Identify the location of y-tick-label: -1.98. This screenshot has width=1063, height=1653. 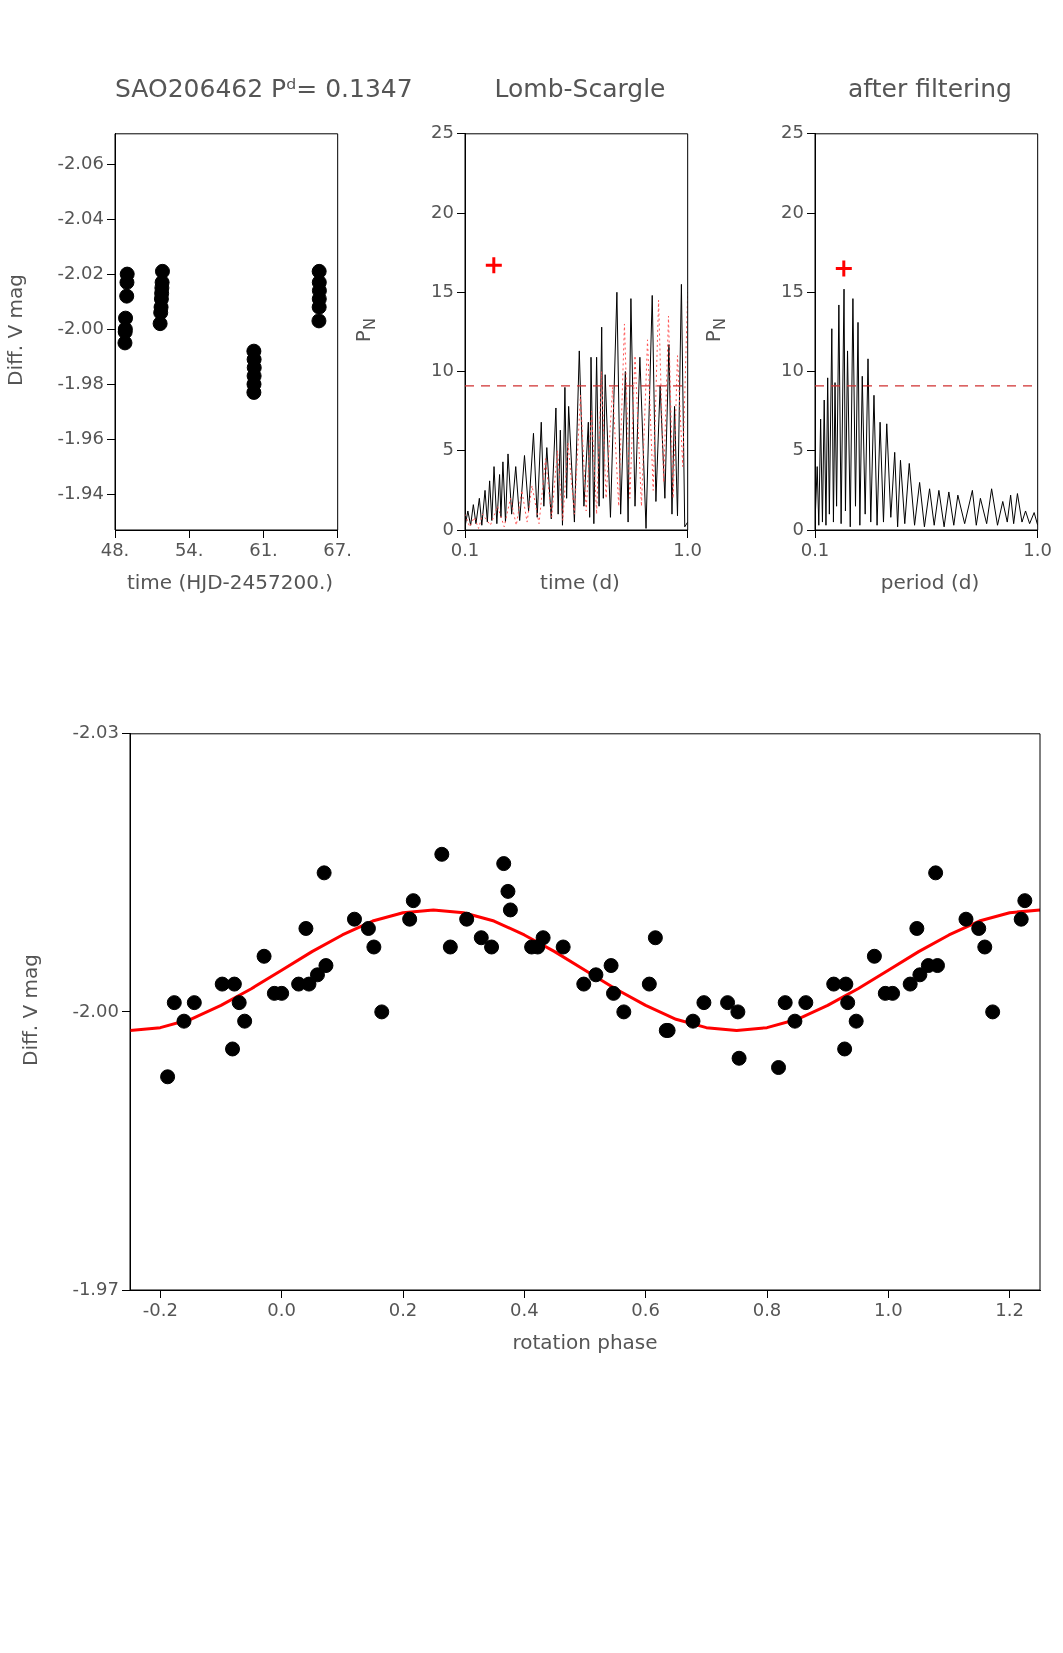
(80, 382).